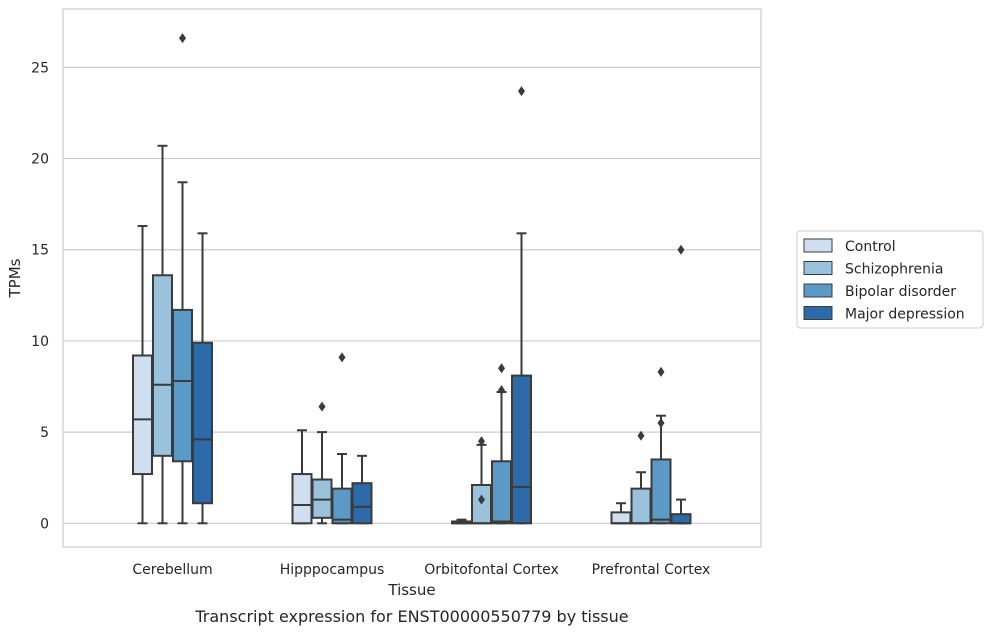  I want to click on x-tick-label: Cerebellum, so click(172, 570).